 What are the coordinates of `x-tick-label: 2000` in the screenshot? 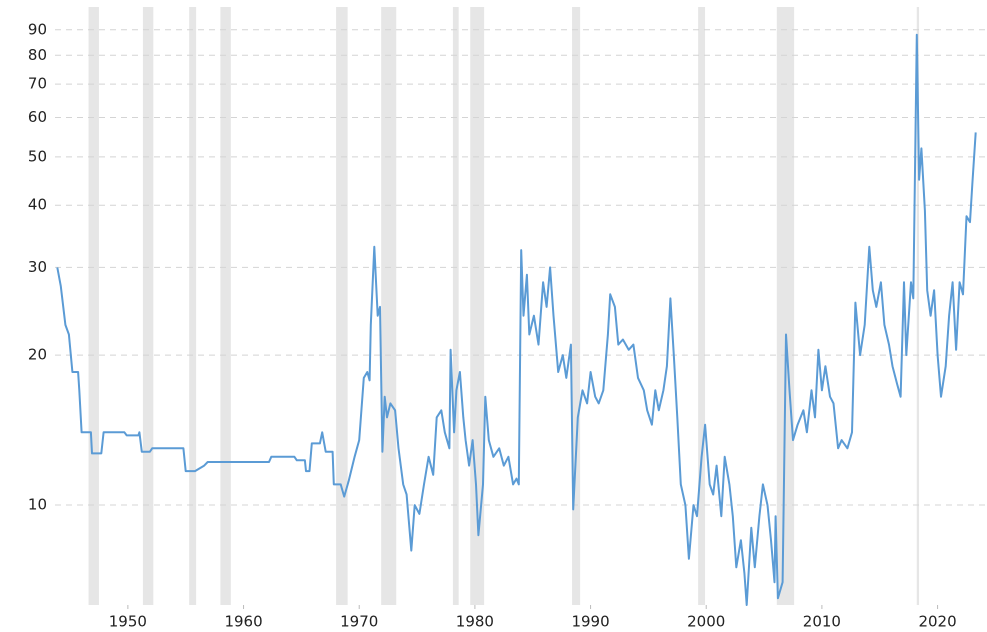 It's located at (706, 622).